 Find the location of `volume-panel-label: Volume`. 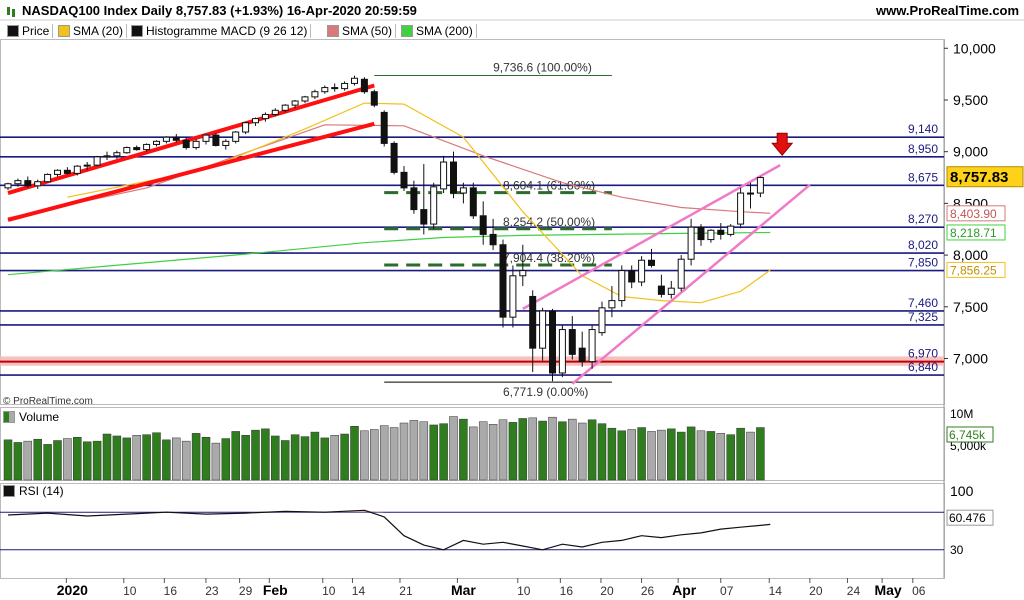

volume-panel-label: Volume is located at coordinates (31, 417).